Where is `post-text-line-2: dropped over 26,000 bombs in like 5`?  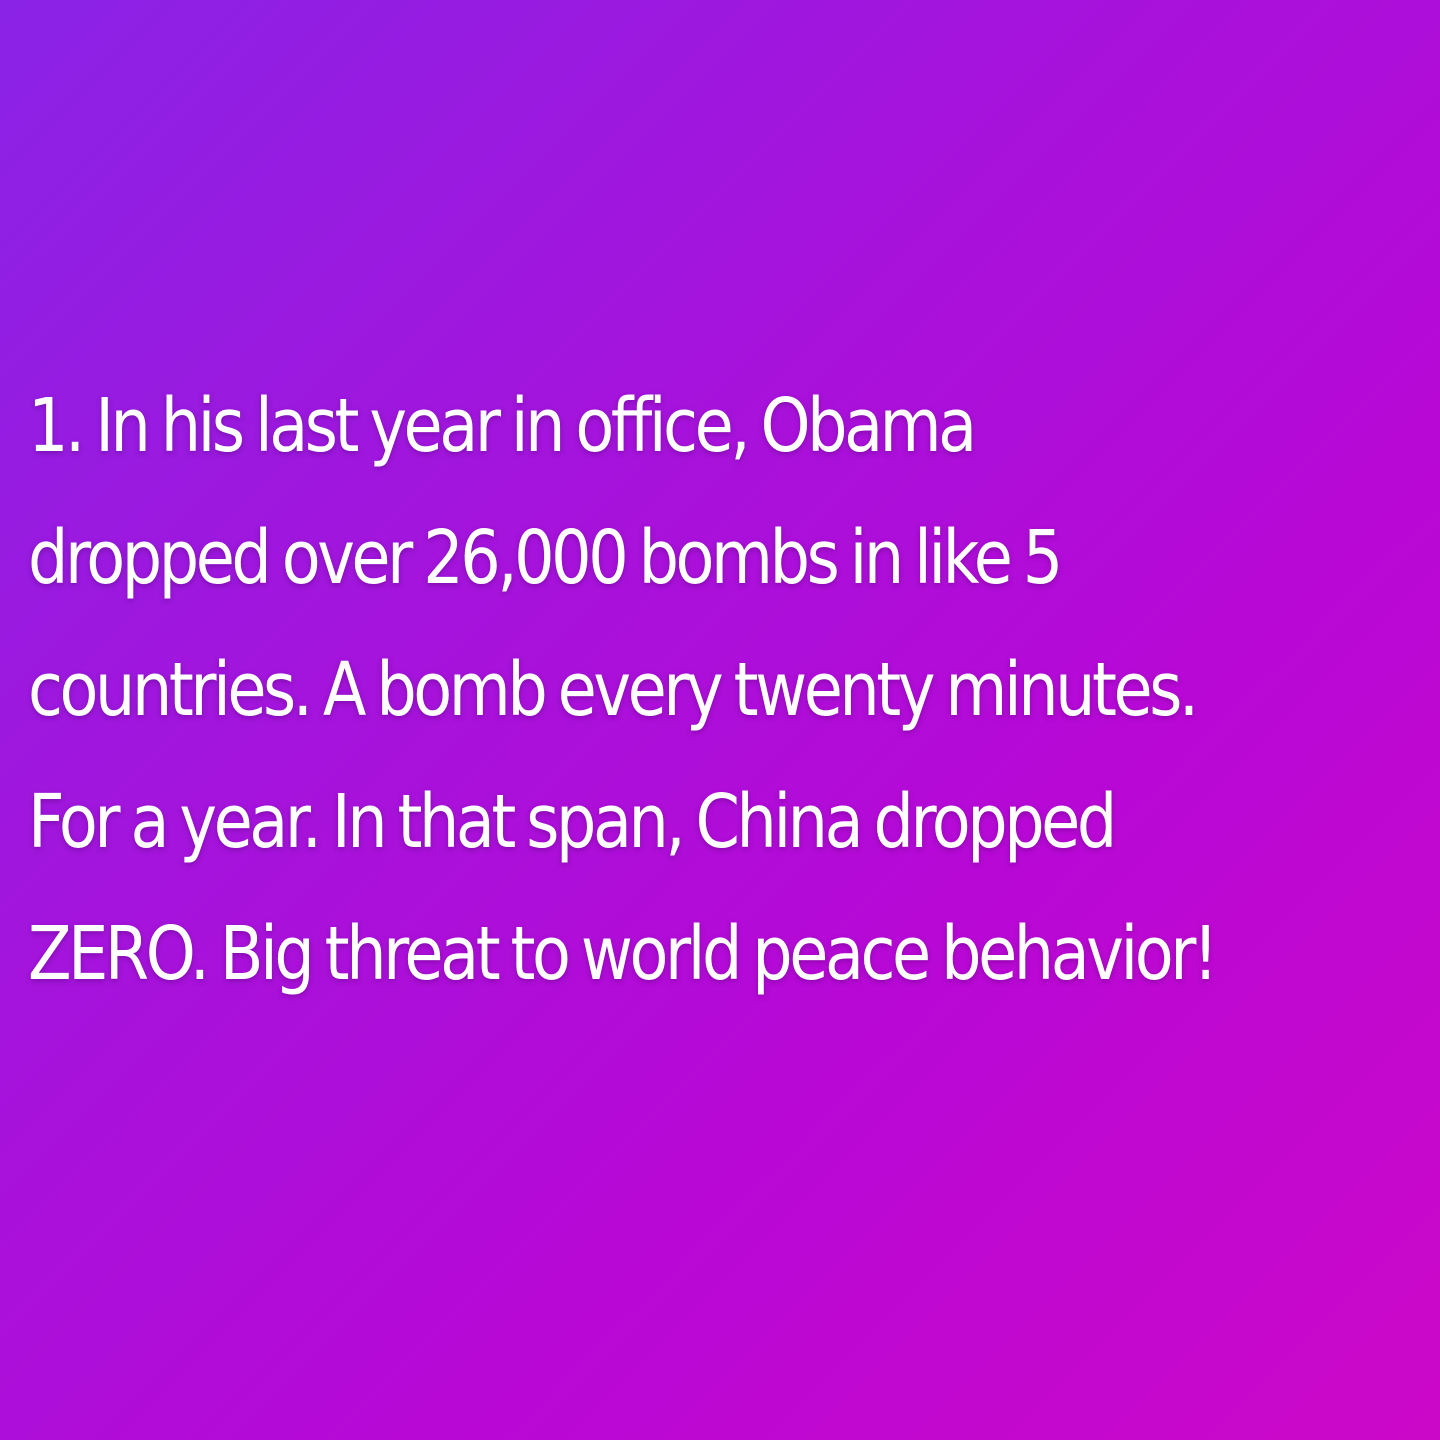 post-text-line-2: dropped over 26,000 bombs in like 5 is located at coordinates (545, 558).